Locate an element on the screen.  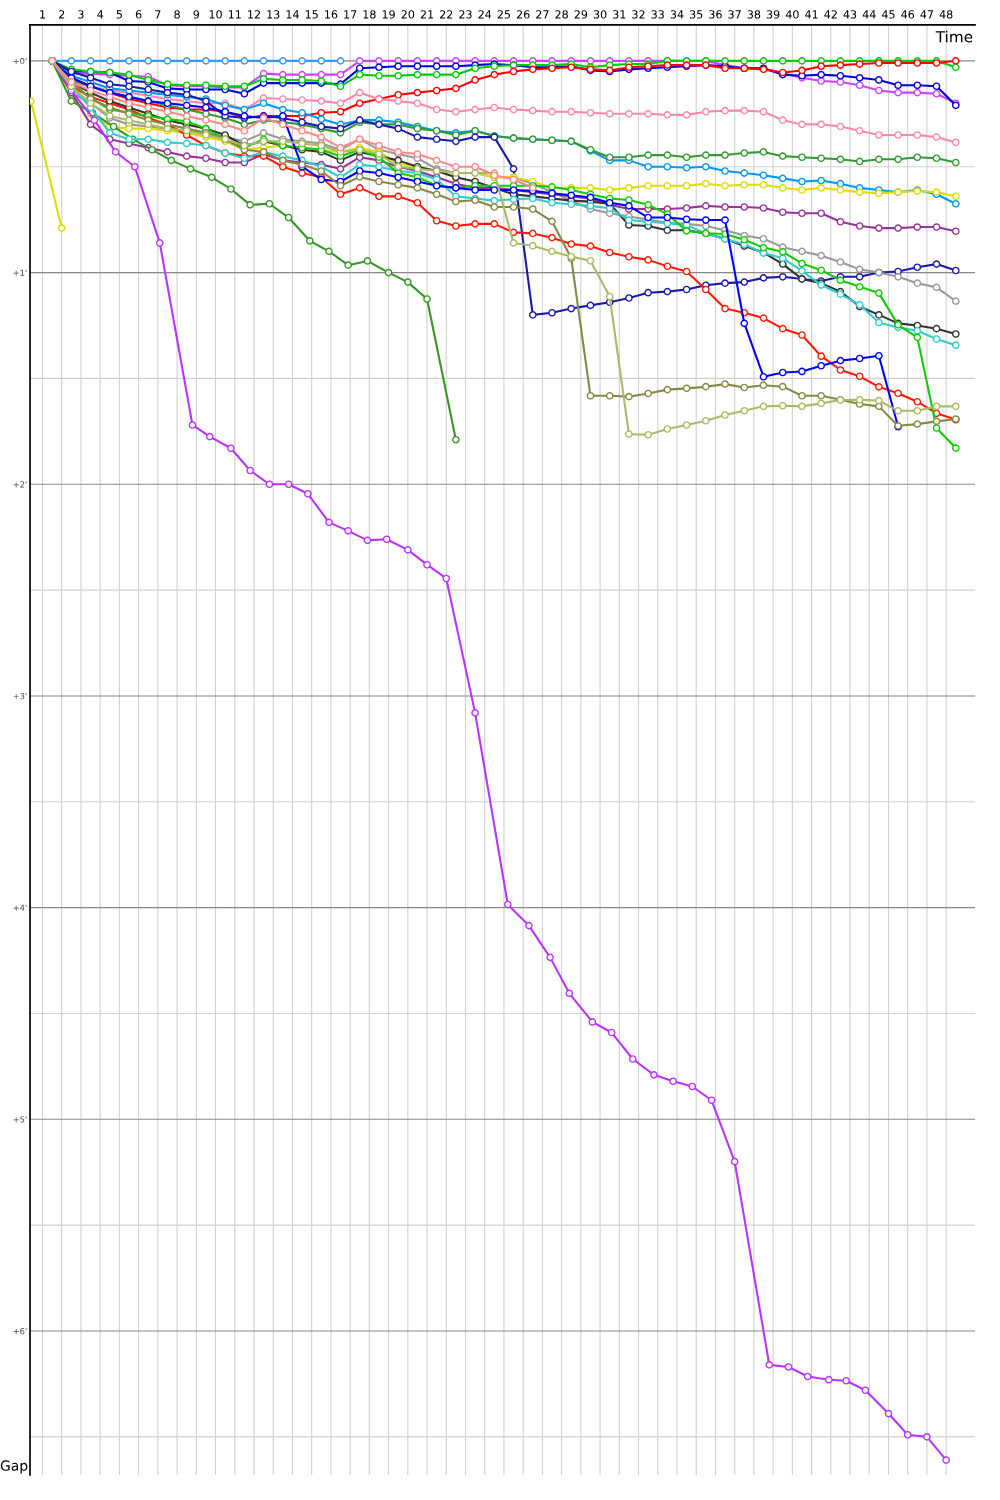
y-tick-label: +0' is located at coordinates (20, 61).